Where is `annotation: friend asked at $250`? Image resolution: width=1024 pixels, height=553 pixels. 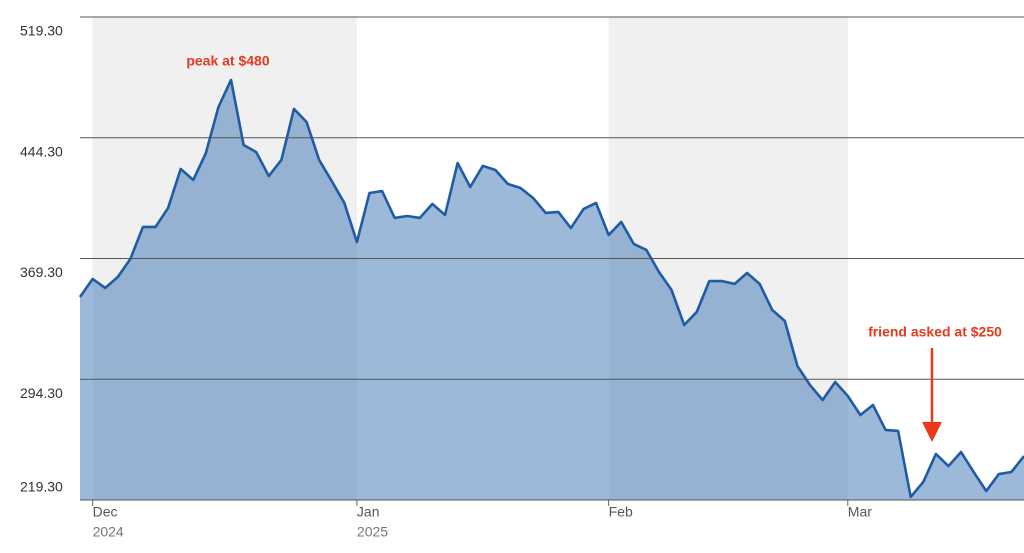 annotation: friend asked at $250 is located at coordinates (935, 332).